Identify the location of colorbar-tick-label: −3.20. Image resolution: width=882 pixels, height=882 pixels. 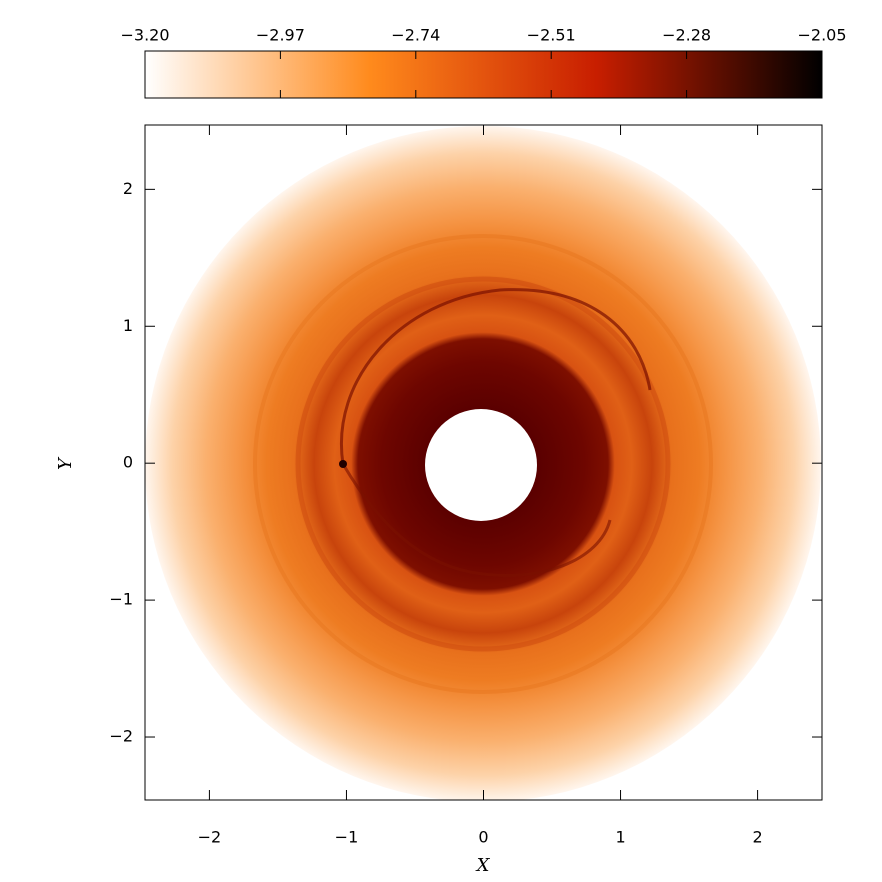
(144, 35).